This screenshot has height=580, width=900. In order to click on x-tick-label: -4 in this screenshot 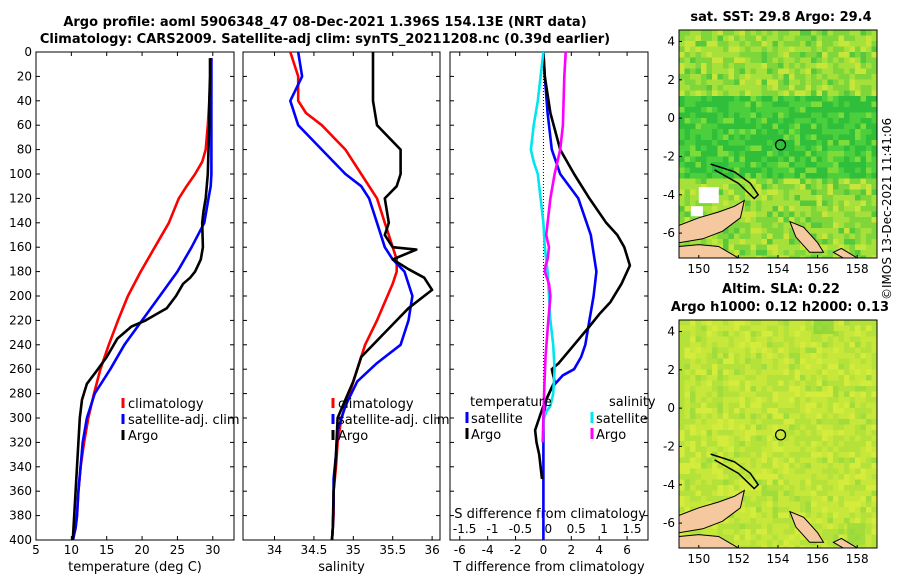, I will do `click(488, 550)`.